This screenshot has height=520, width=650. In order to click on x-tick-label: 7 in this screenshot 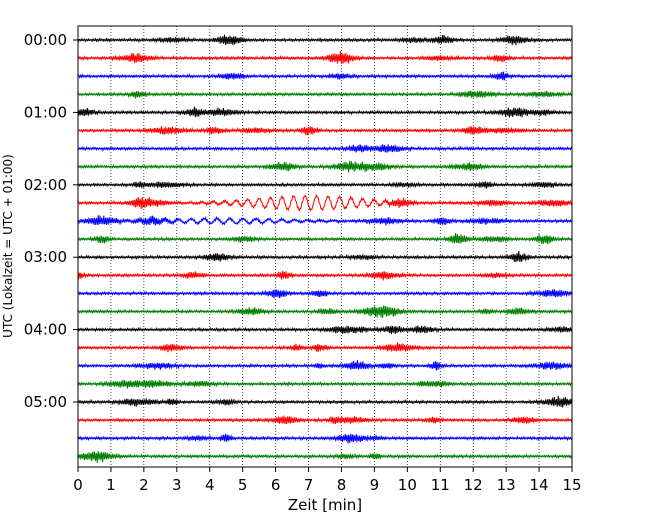, I will do `click(309, 485)`.